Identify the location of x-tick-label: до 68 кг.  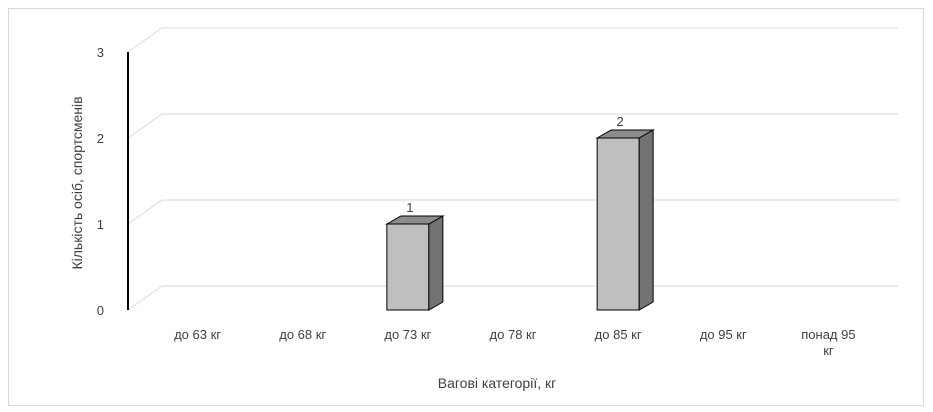
(302, 334).